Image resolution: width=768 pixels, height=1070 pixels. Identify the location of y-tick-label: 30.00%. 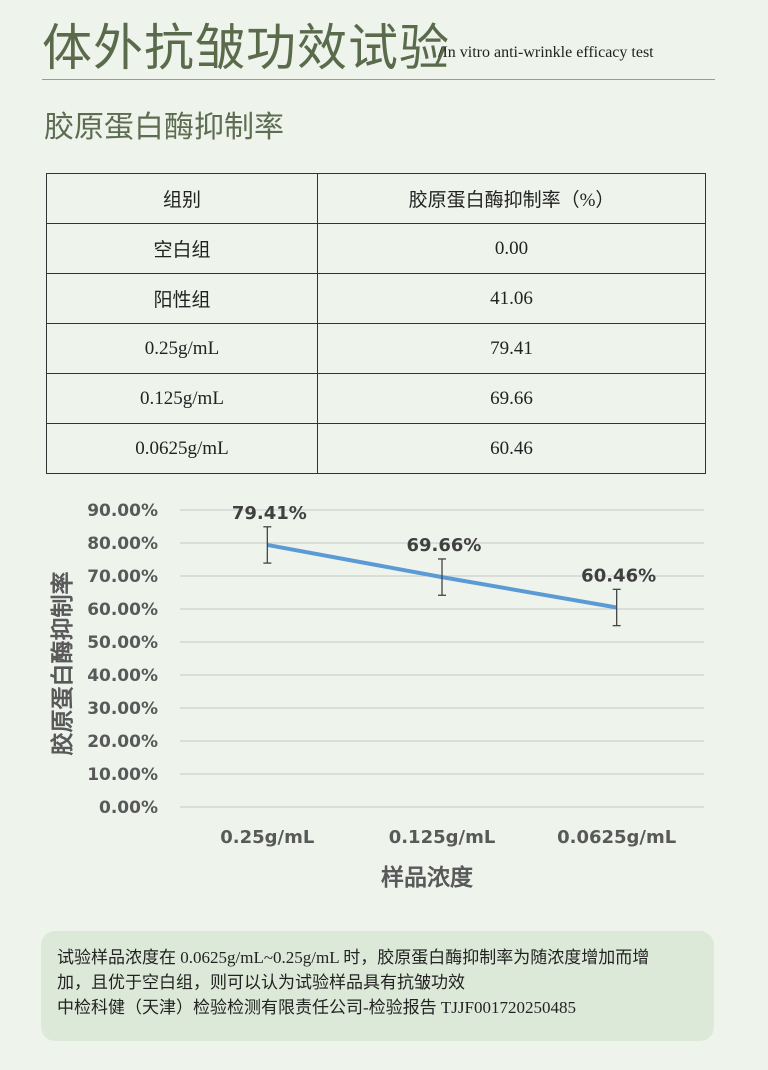
(122, 709).